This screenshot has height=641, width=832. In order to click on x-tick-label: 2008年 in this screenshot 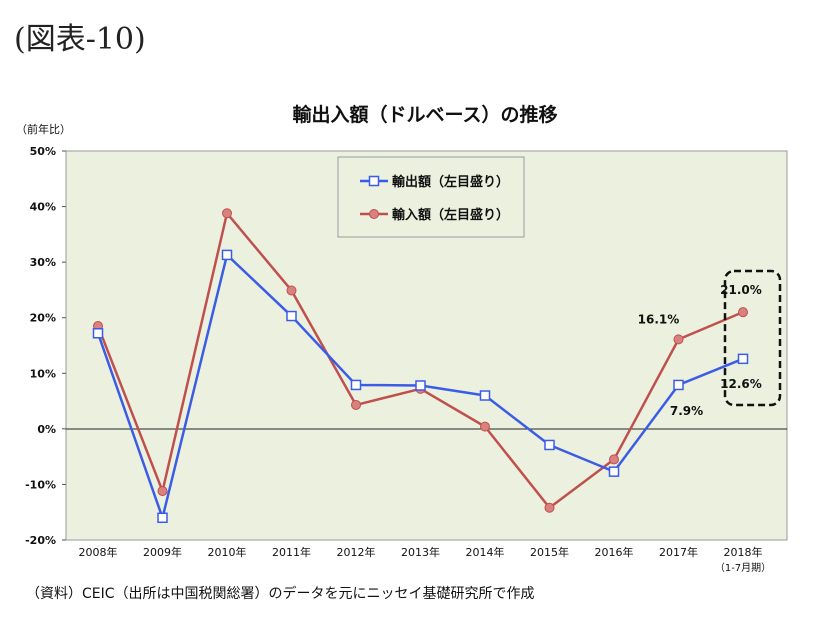, I will do `click(98, 552)`.